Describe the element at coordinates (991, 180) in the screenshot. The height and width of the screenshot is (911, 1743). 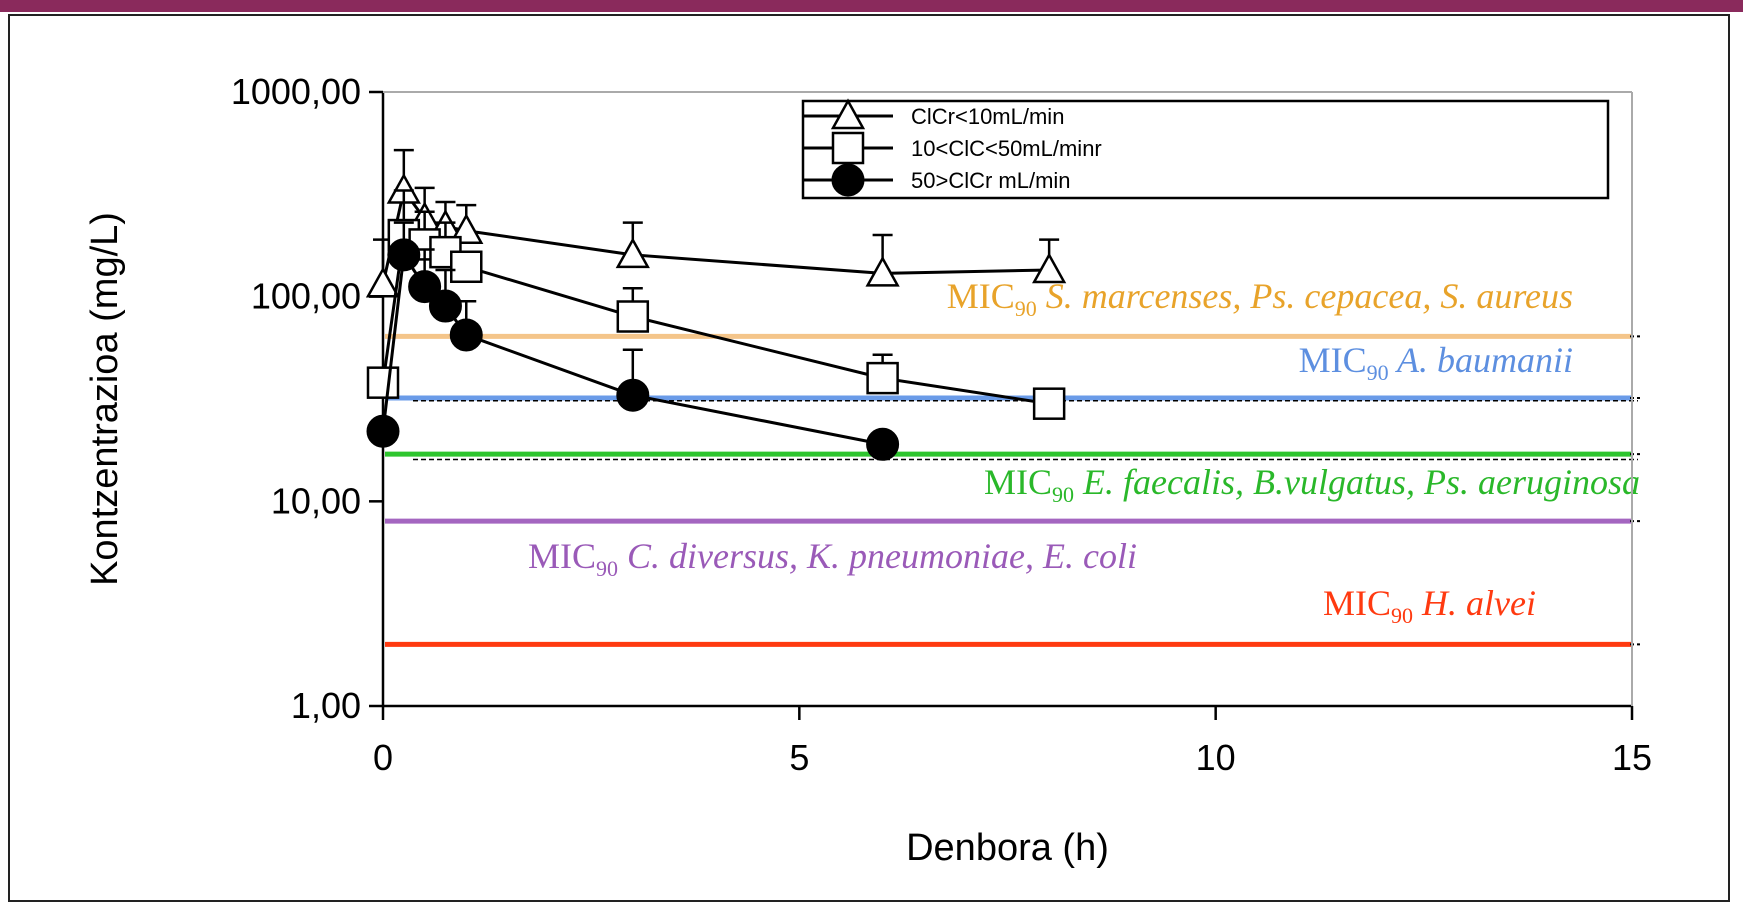
I see `legend-label-2: 50>ClCr mL/min` at that location.